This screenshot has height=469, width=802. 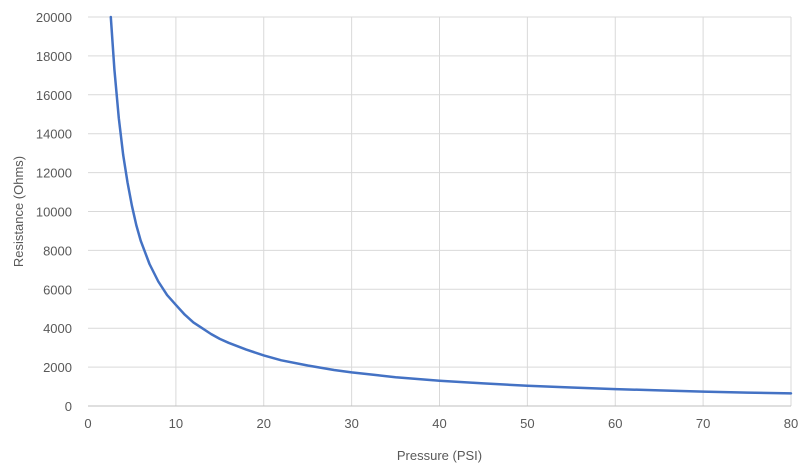 I want to click on y-tick-label-8000: 8000, so click(x=57, y=250).